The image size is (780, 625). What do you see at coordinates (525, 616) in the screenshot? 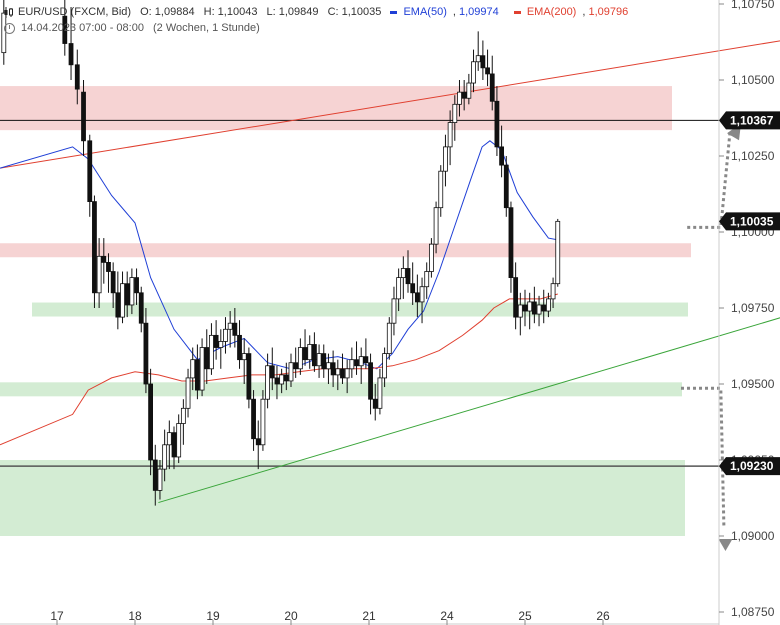
I see `x-tick-label: 25` at bounding box center [525, 616].